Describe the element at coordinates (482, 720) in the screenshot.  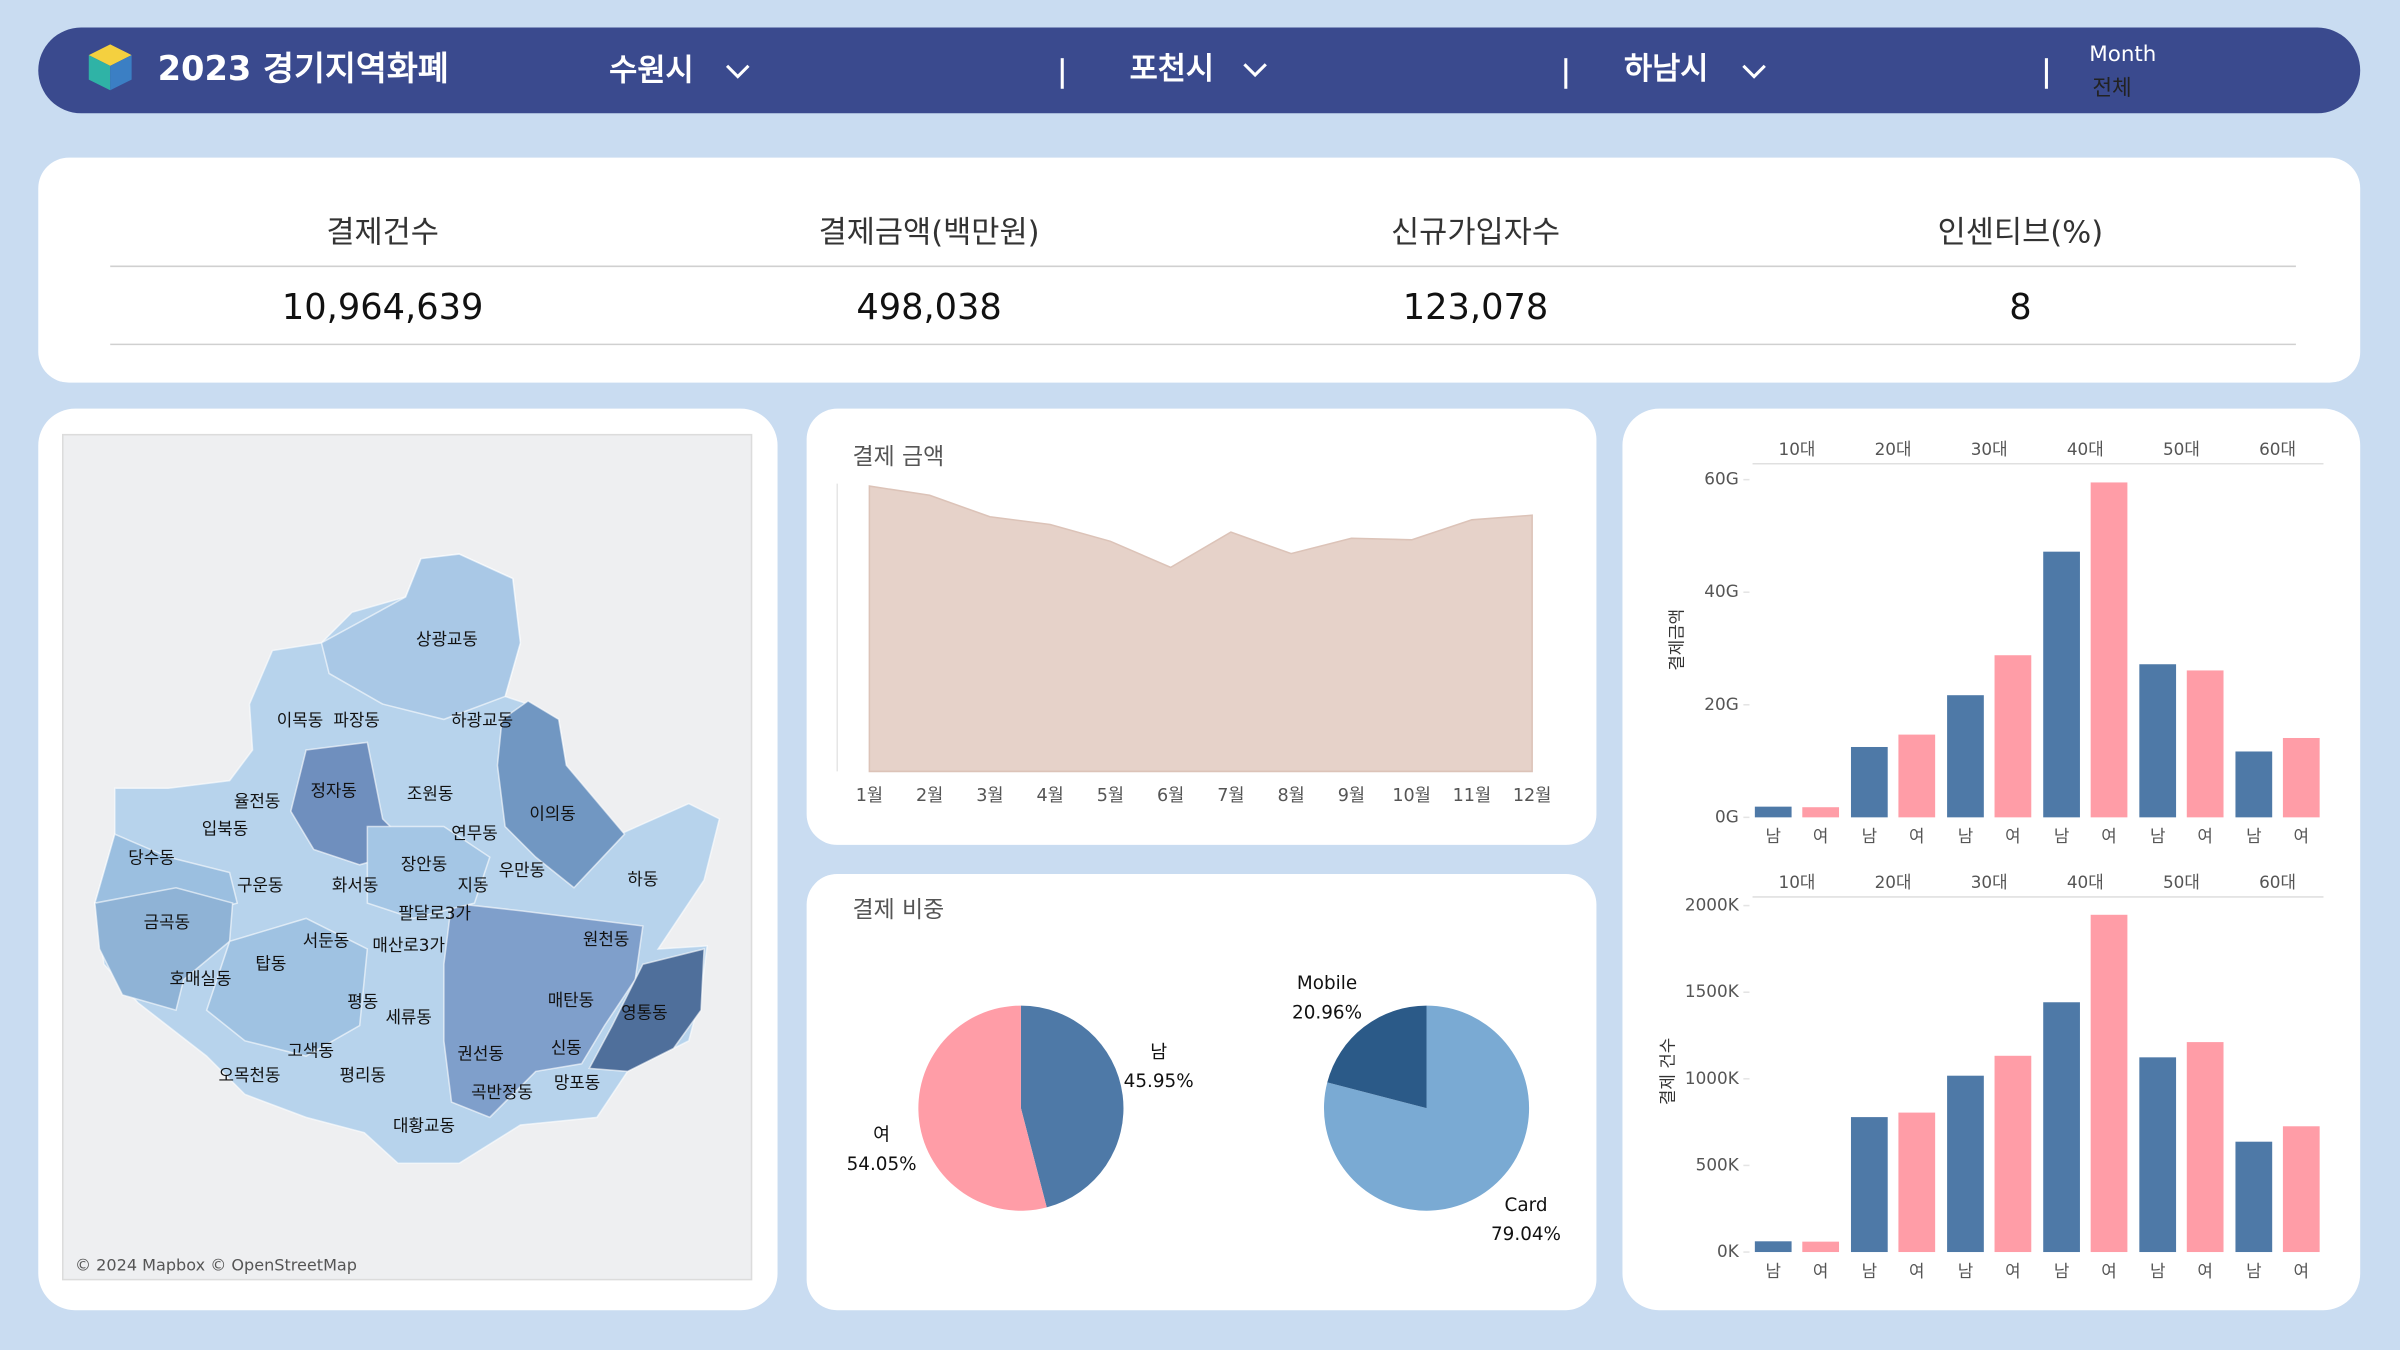
I see `map-label: 하광교동` at that location.